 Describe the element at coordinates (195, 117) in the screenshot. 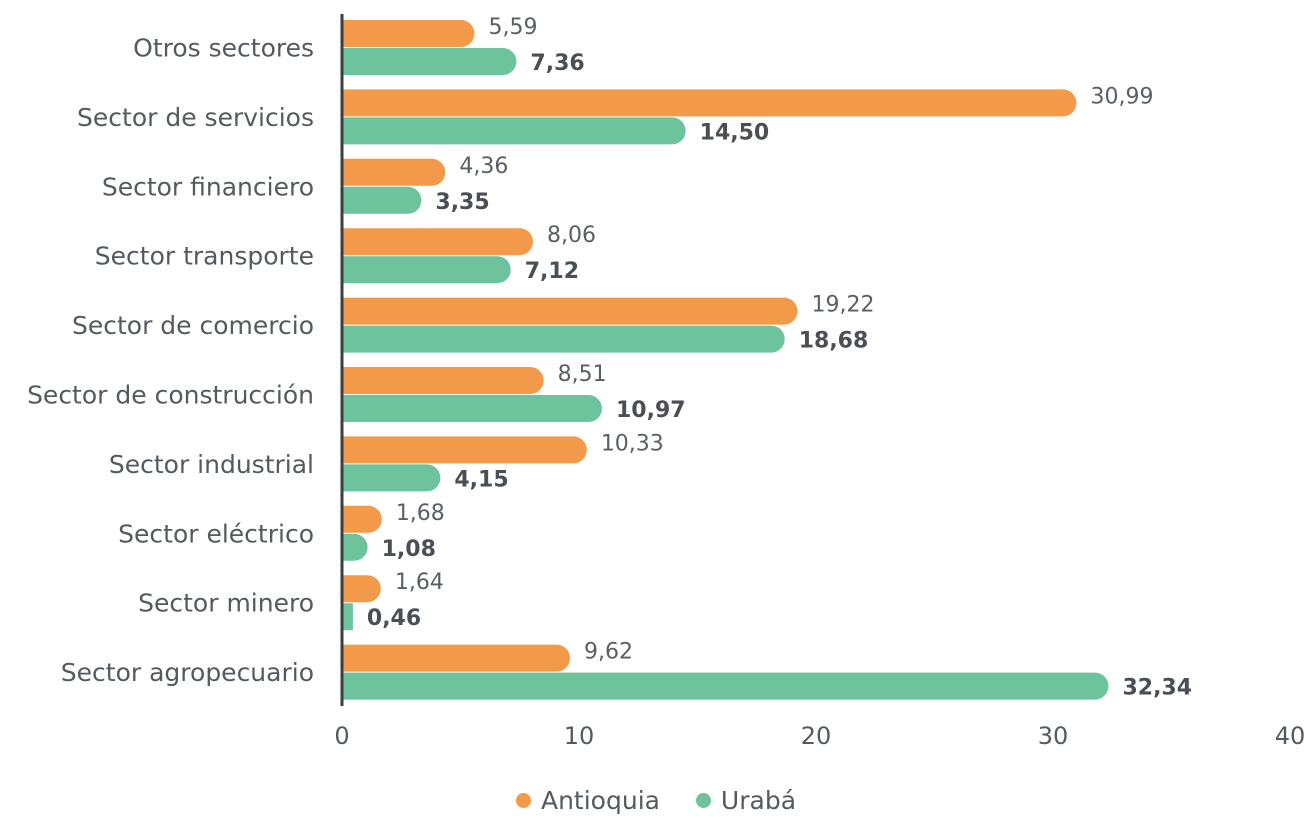

I see `category-label: Sector de servicios` at that location.